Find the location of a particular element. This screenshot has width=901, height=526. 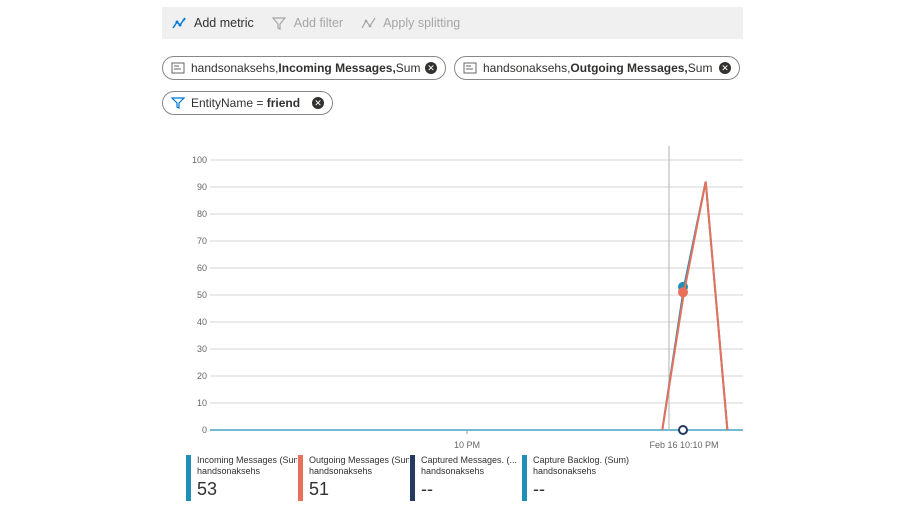

pill-metric: Incoming Messages, is located at coordinates (337, 68).